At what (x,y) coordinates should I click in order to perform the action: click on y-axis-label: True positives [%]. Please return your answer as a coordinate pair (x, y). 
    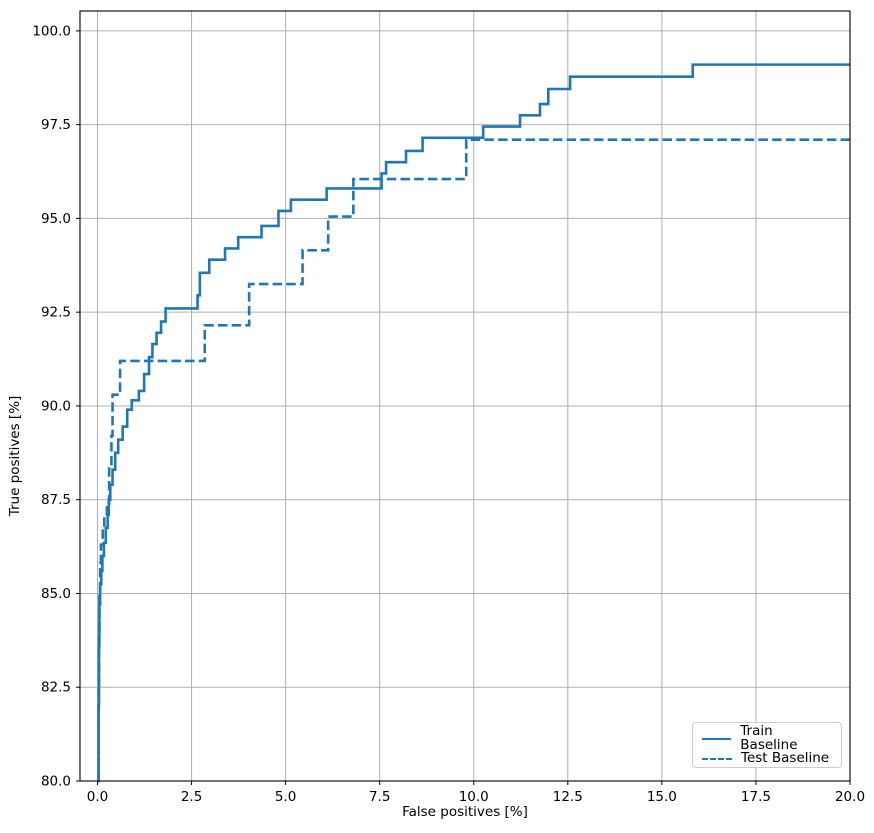
    Looking at the image, I should click on (15, 456).